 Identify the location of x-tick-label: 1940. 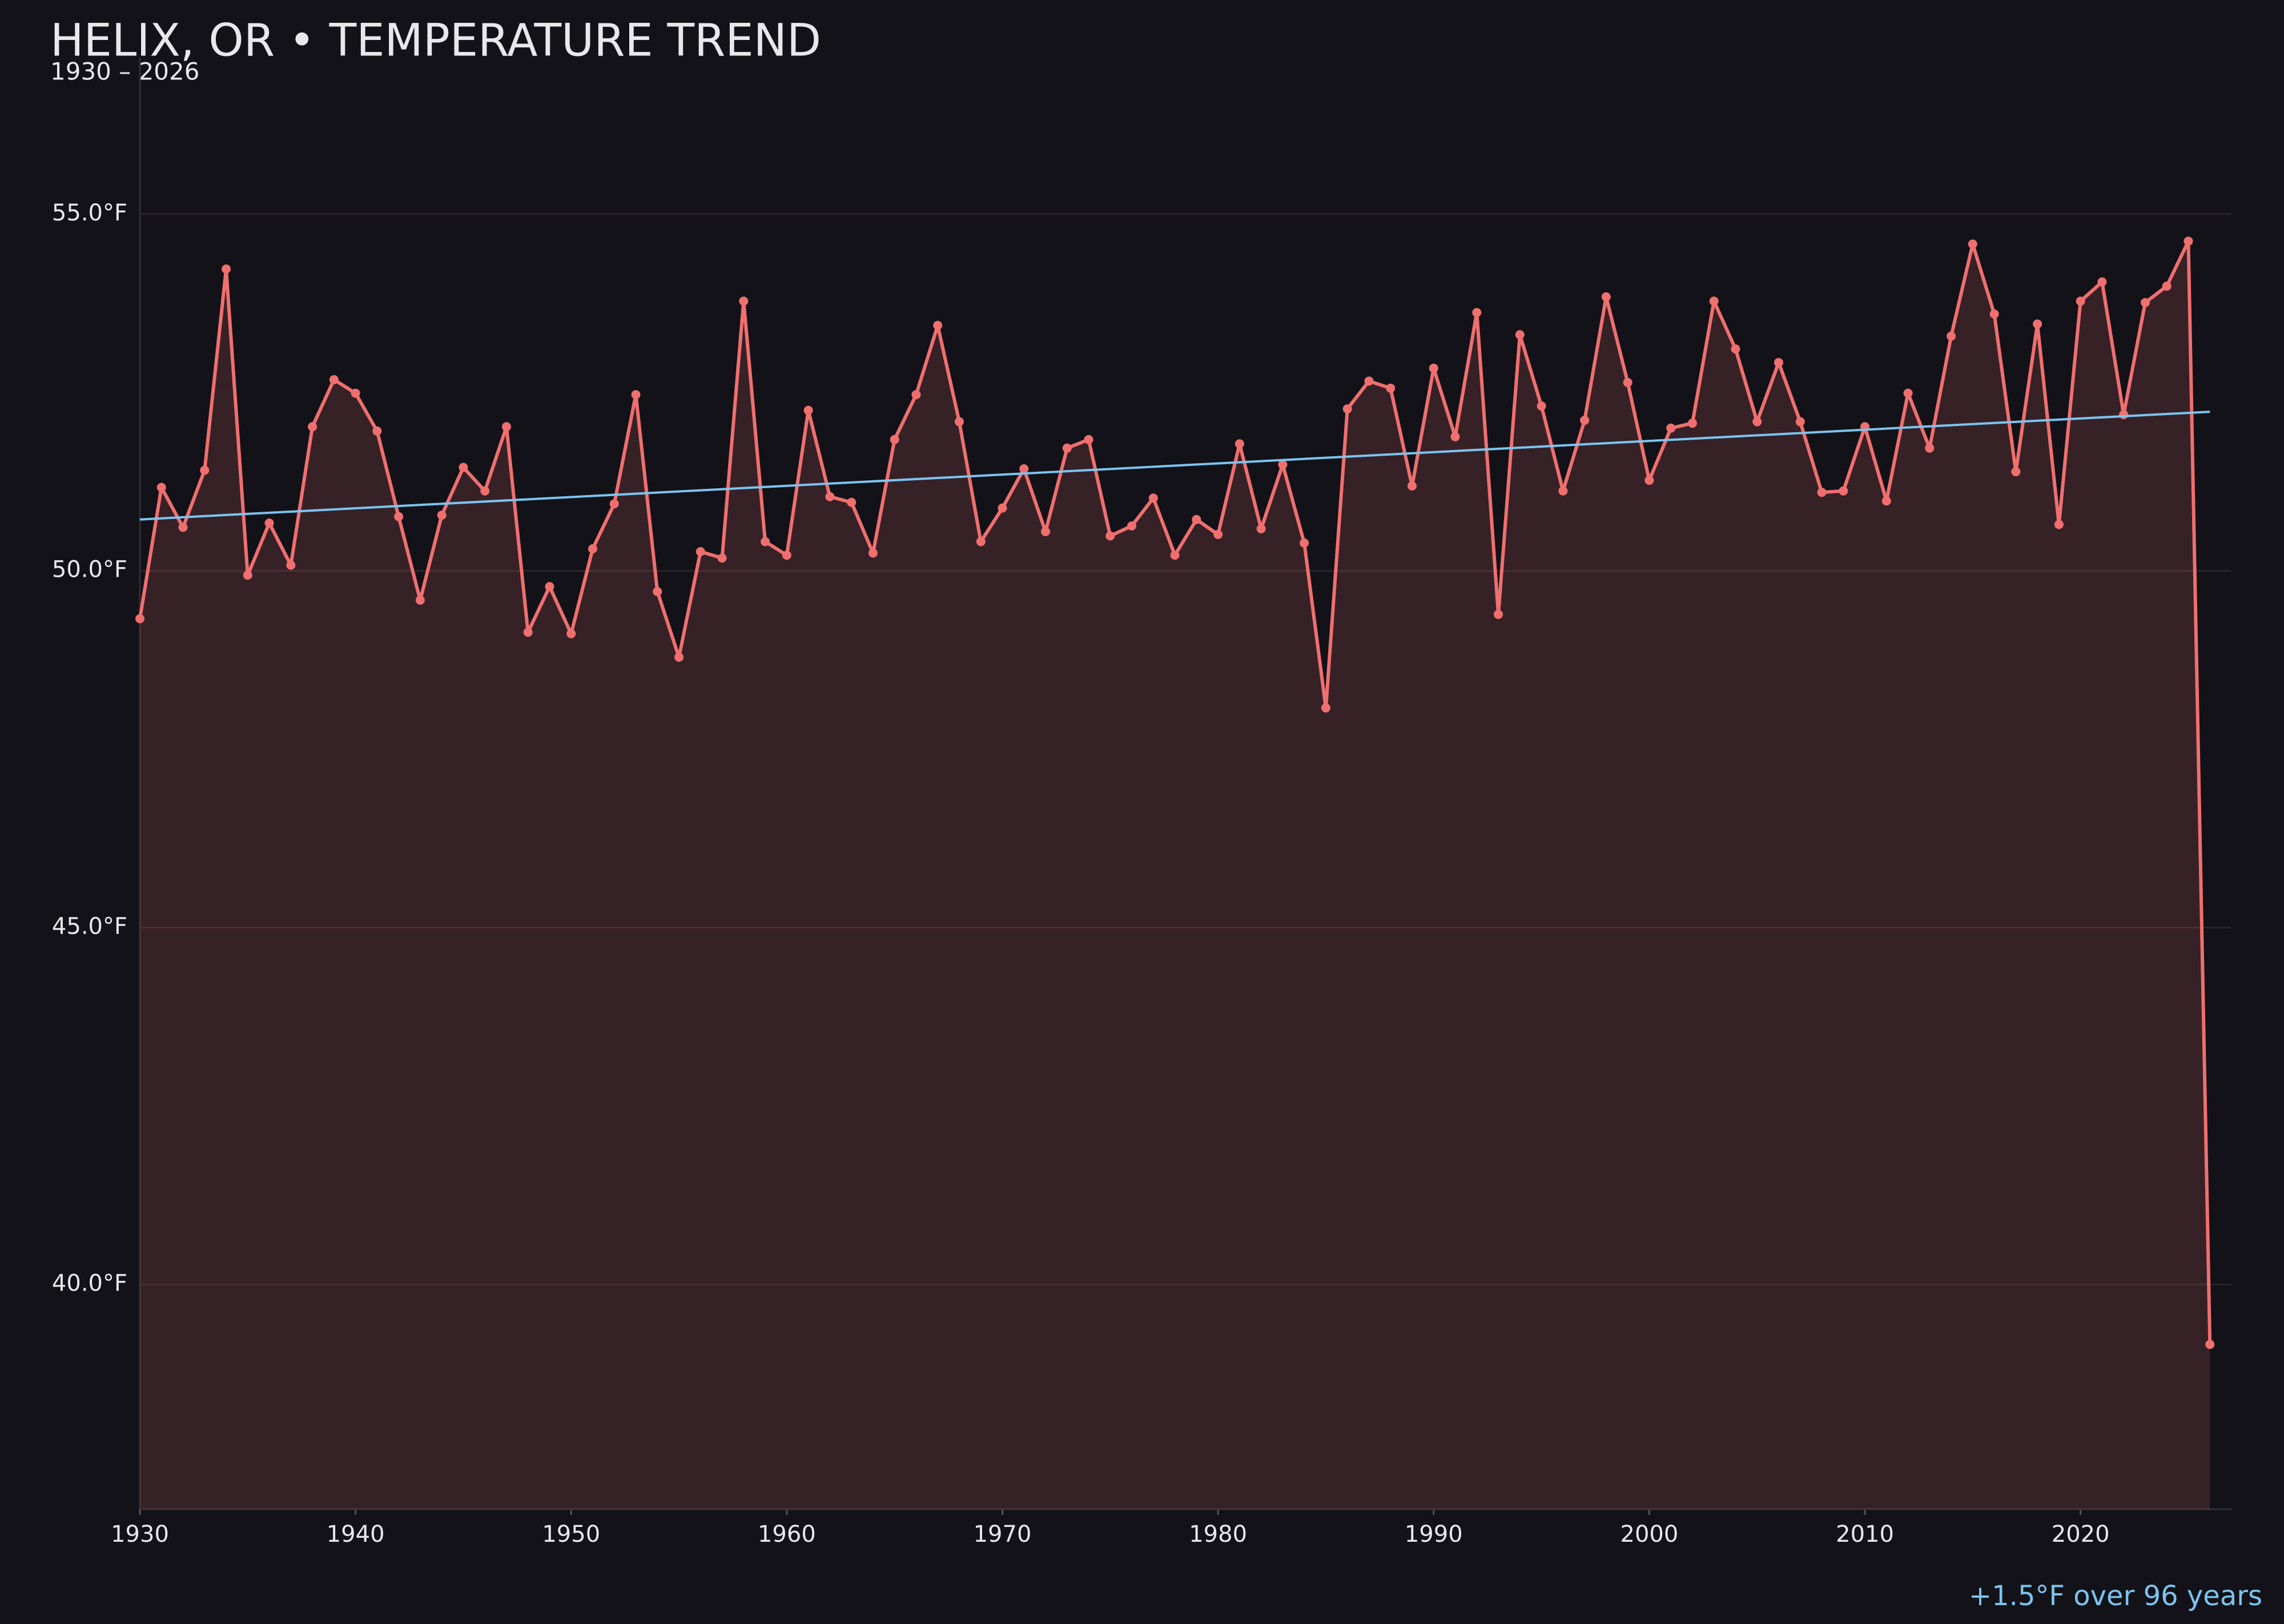
(356, 1534).